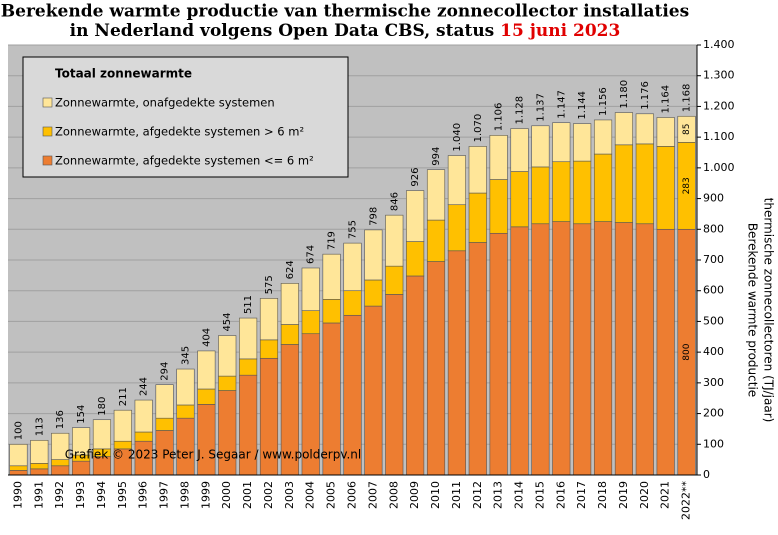  I want to click on total-label: 1.147, so click(561, 104).